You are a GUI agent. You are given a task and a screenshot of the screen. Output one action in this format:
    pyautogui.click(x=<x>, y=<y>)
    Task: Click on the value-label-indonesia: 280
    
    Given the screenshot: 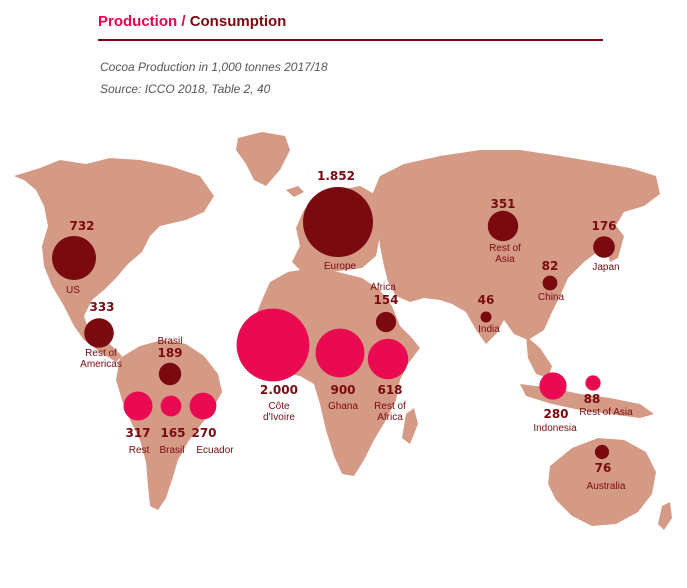 What is the action you would take?
    pyautogui.click(x=555, y=414)
    